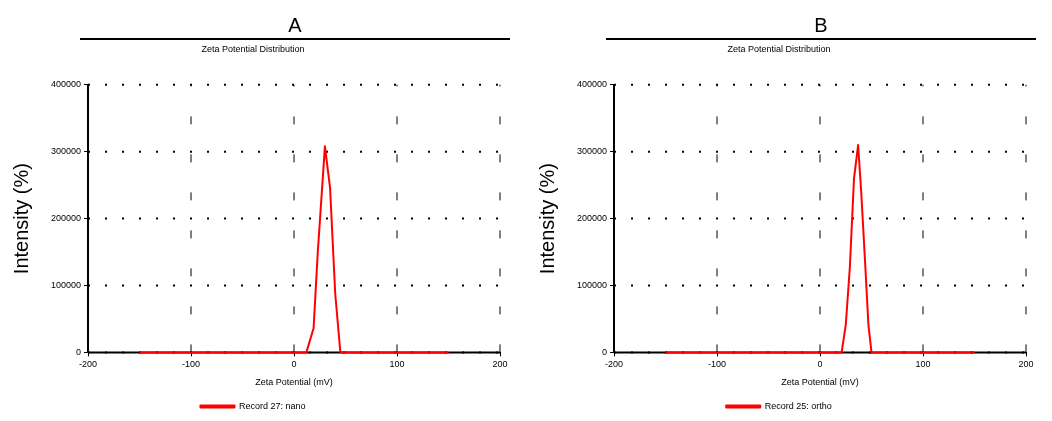 This screenshot has width=1052, height=421. I want to click on chart-title: A, so click(295, 27).